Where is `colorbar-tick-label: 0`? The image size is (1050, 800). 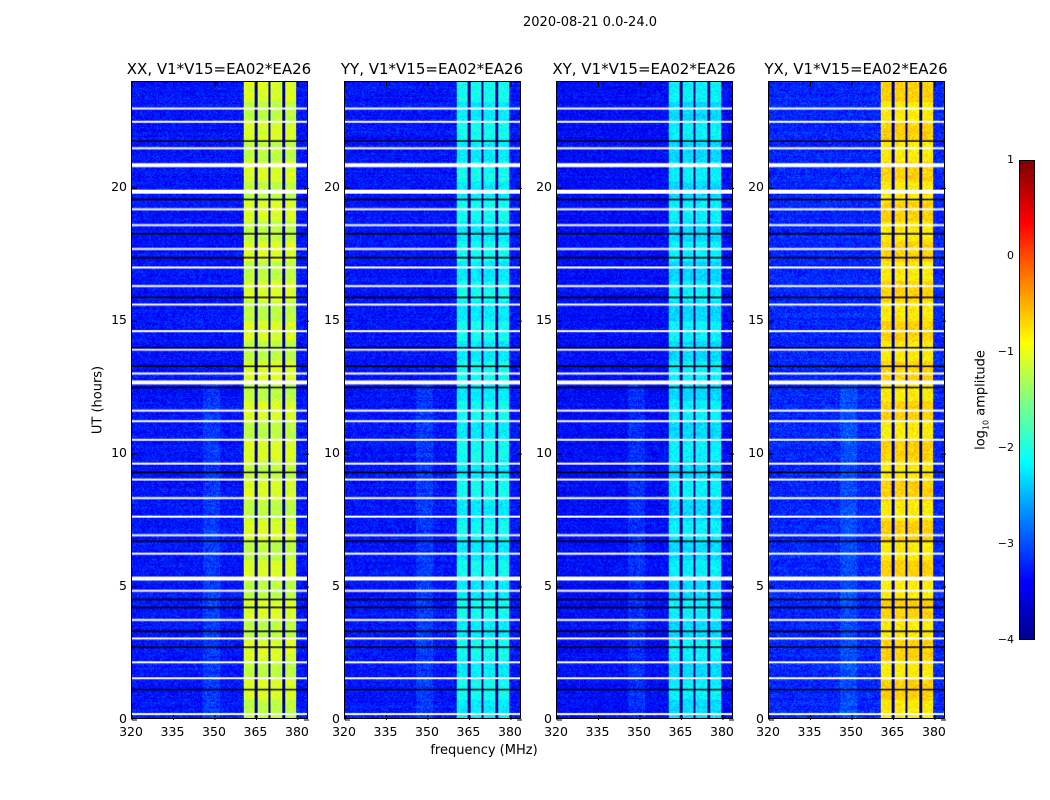 colorbar-tick-label: 0 is located at coordinates (1010, 255).